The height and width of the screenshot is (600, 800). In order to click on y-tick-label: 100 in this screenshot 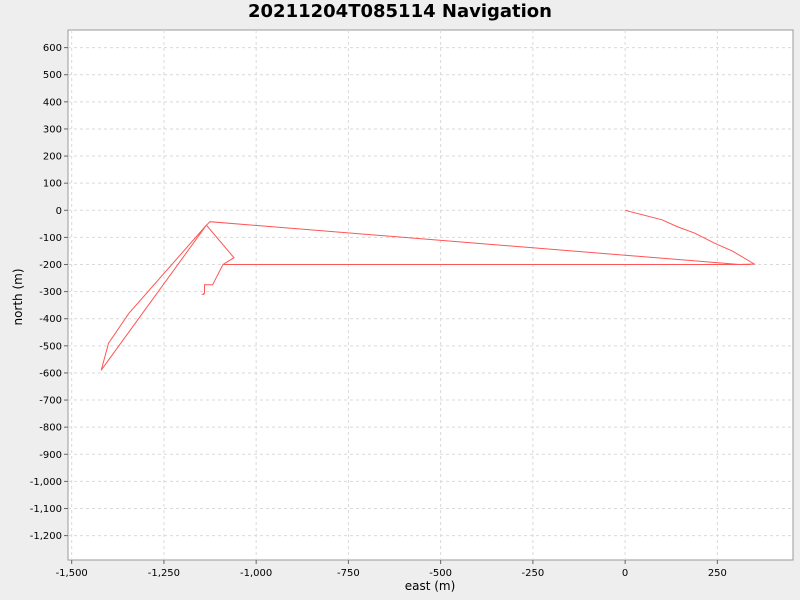, I will do `click(52, 184)`.